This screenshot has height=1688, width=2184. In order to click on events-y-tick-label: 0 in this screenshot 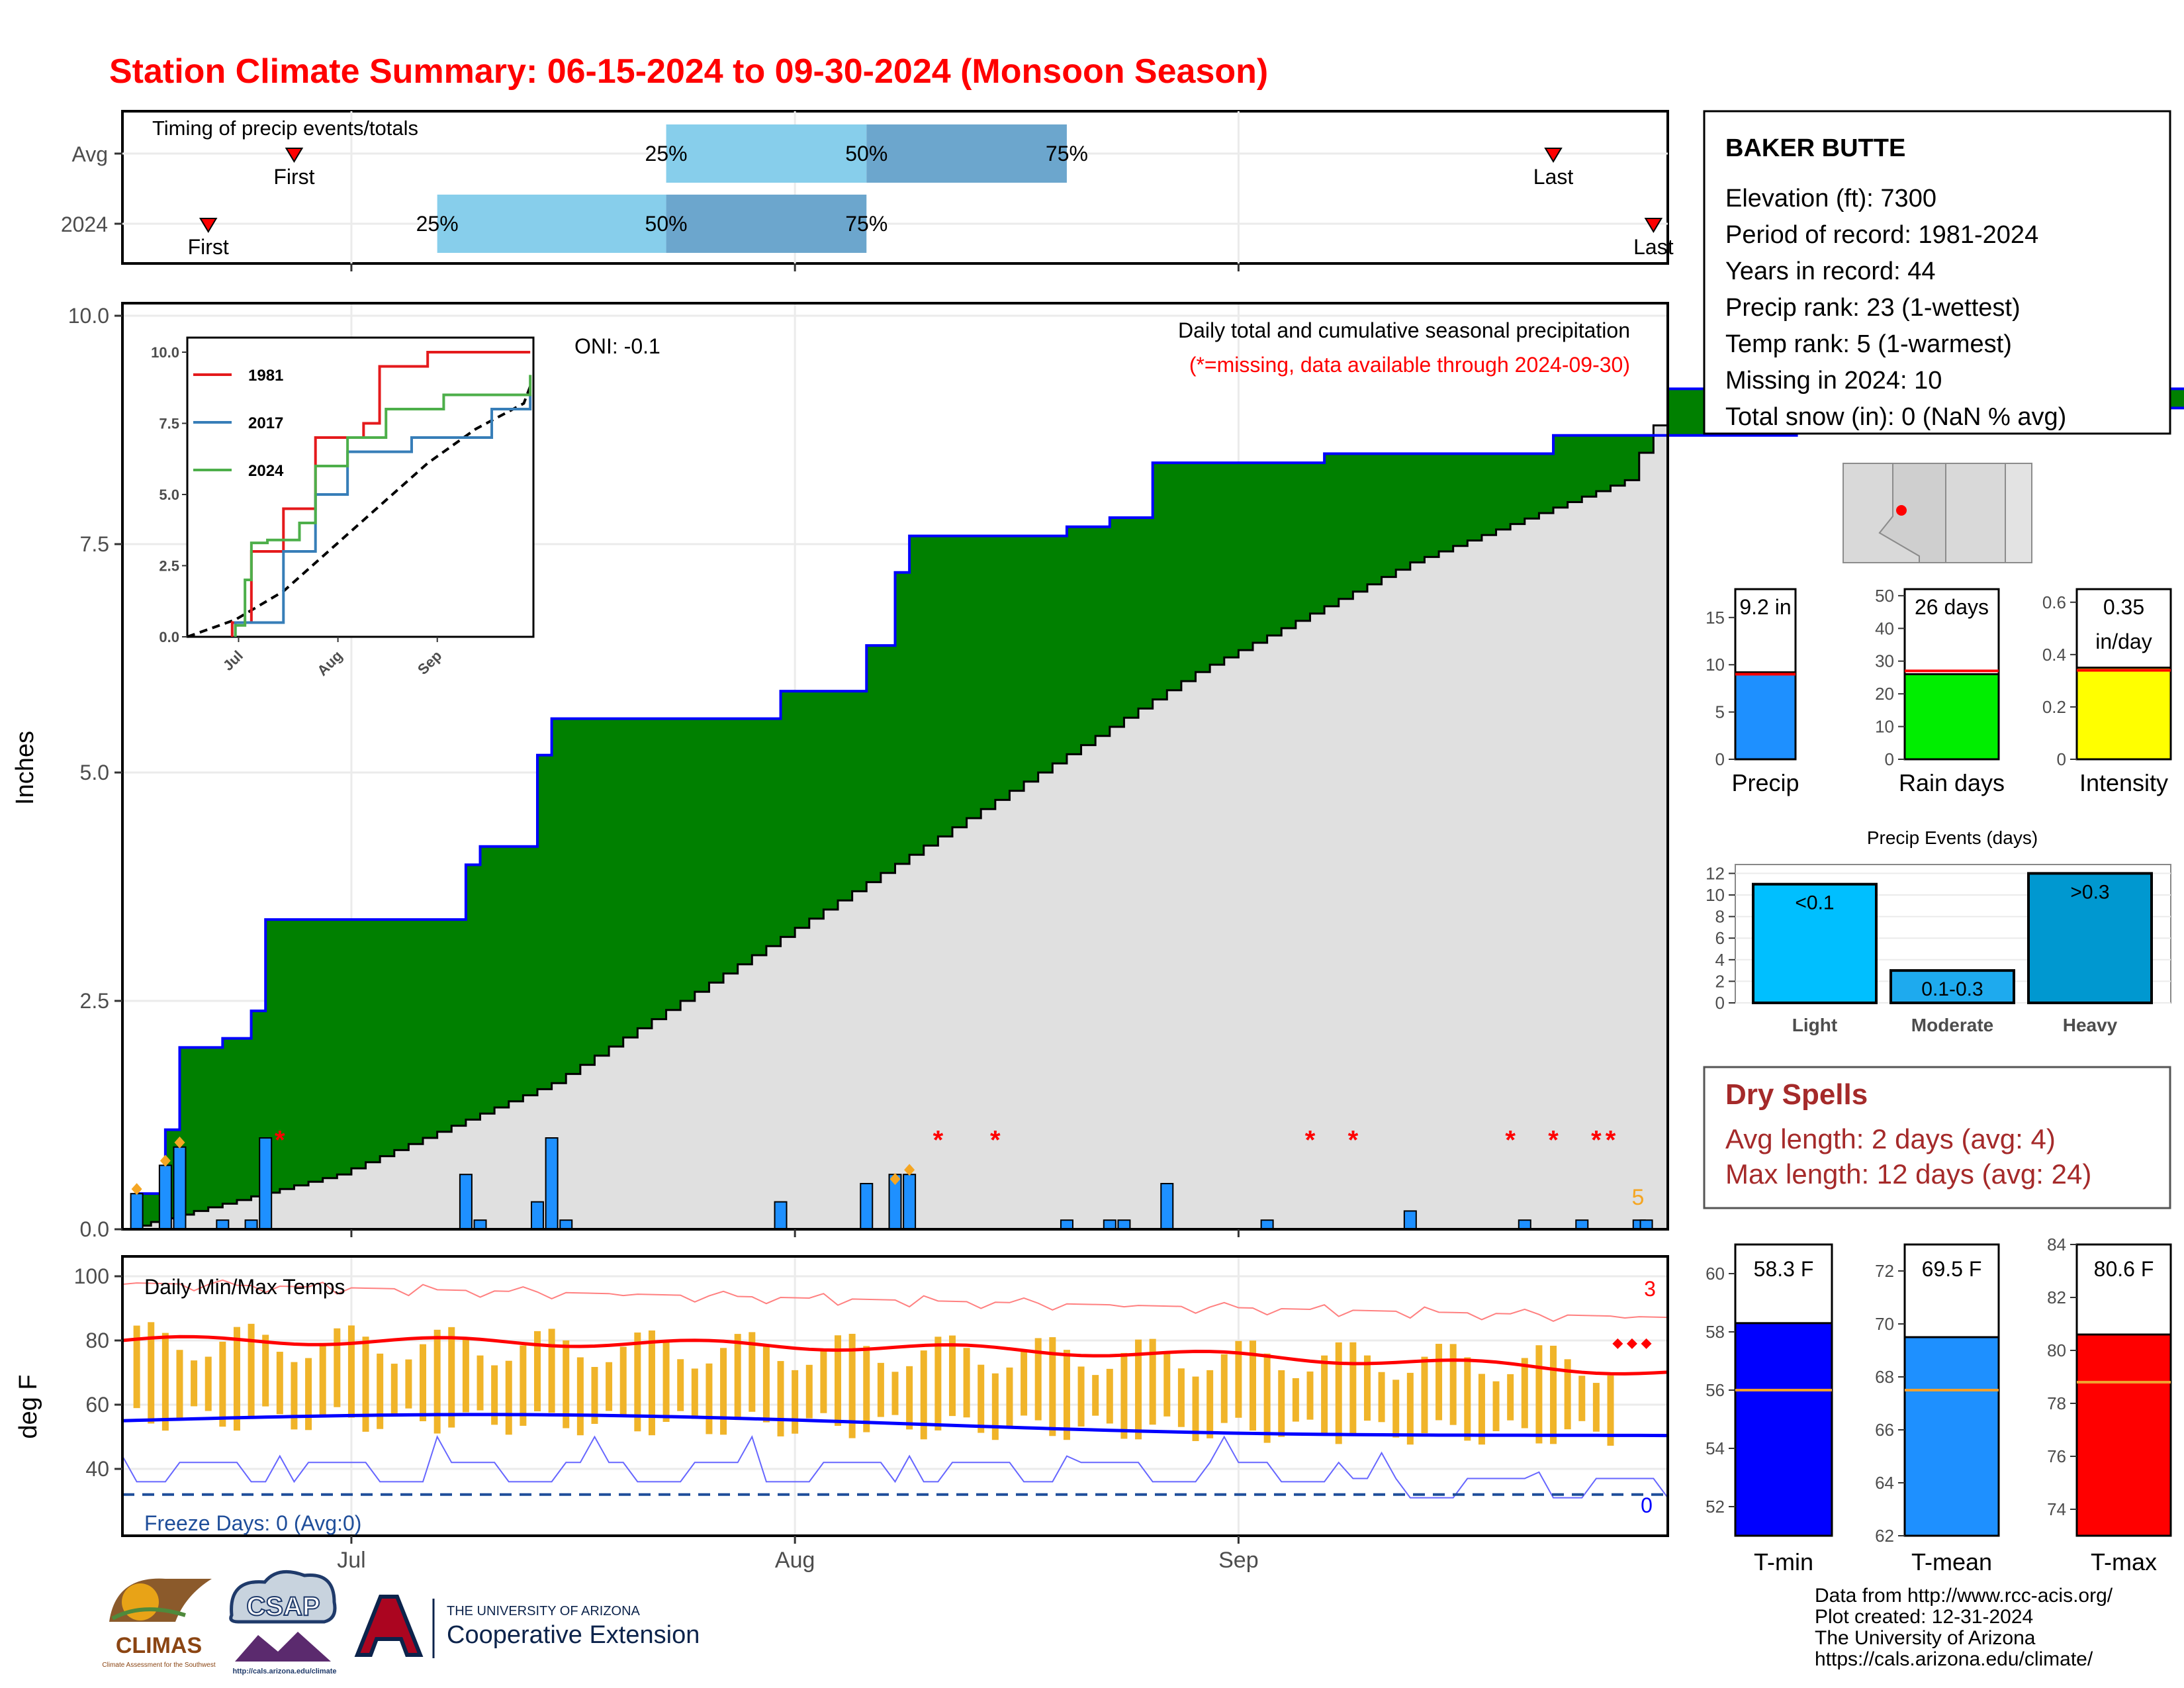, I will do `click(1720, 1003)`.